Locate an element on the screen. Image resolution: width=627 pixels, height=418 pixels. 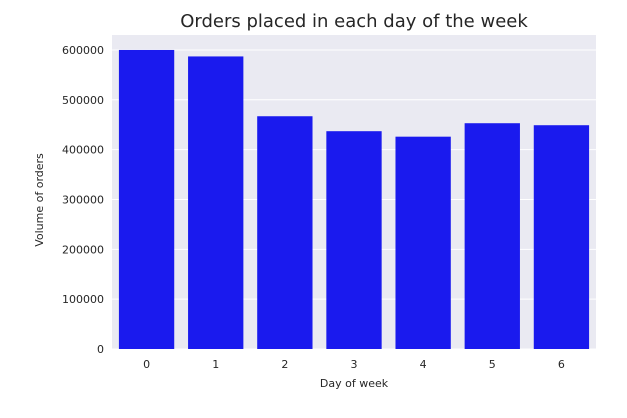
x-tick-label: 0 is located at coordinates (146, 364).